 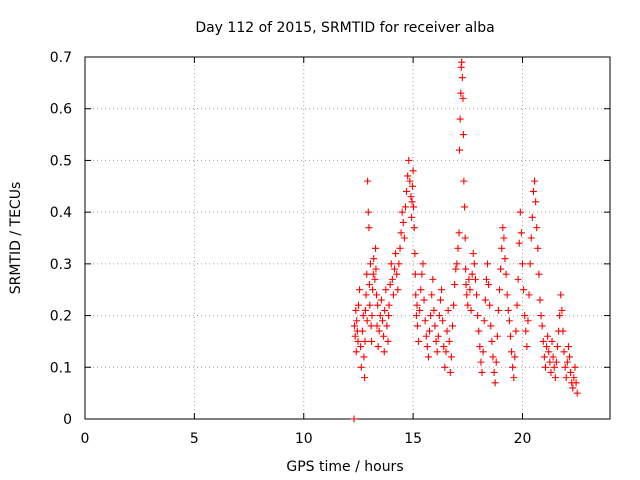 I want to click on y-tick-label: 0.5, so click(x=61, y=161).